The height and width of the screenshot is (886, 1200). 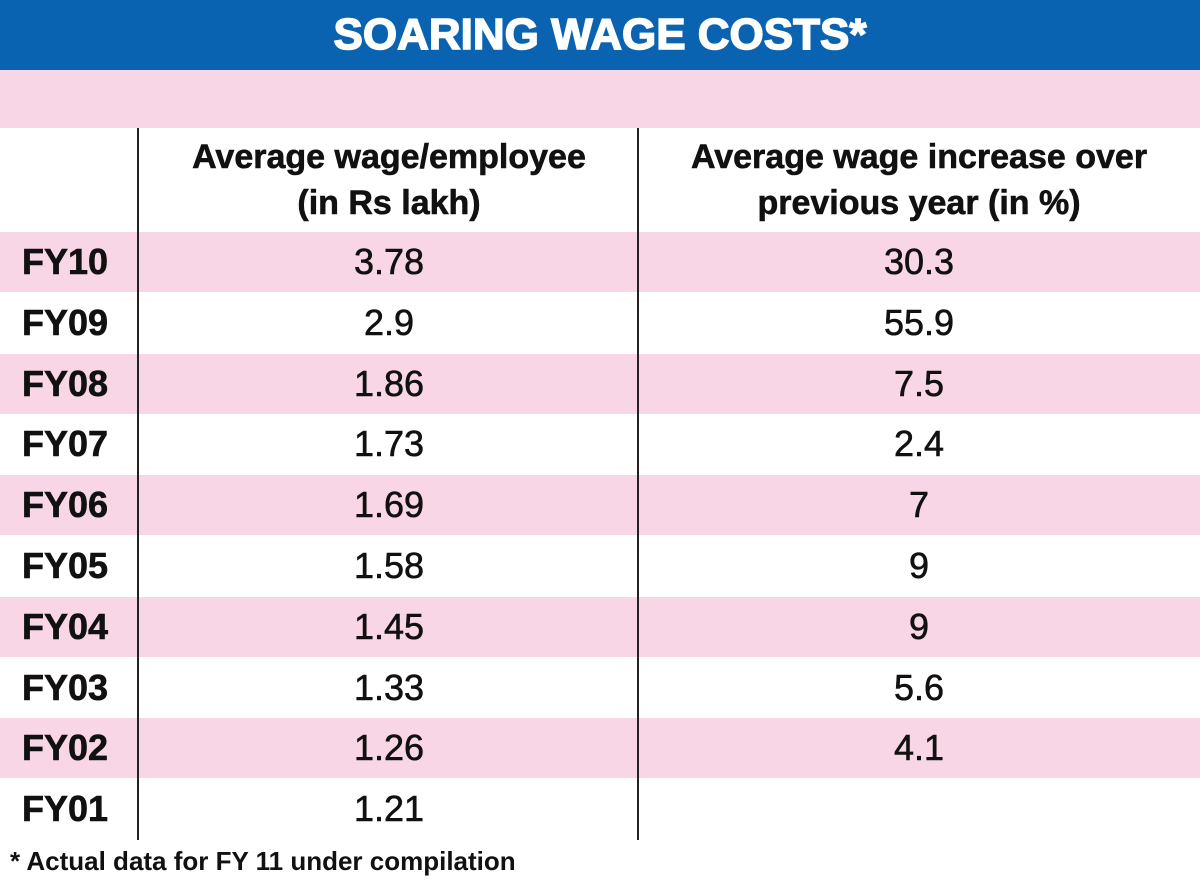 What do you see at coordinates (919, 748) in the screenshot?
I see `increase-value: 4.1` at bounding box center [919, 748].